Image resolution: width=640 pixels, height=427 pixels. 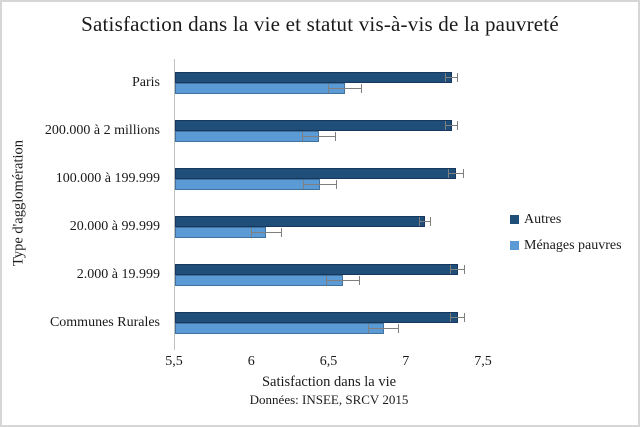 What do you see at coordinates (146, 82) in the screenshot?
I see `category-label: Paris` at bounding box center [146, 82].